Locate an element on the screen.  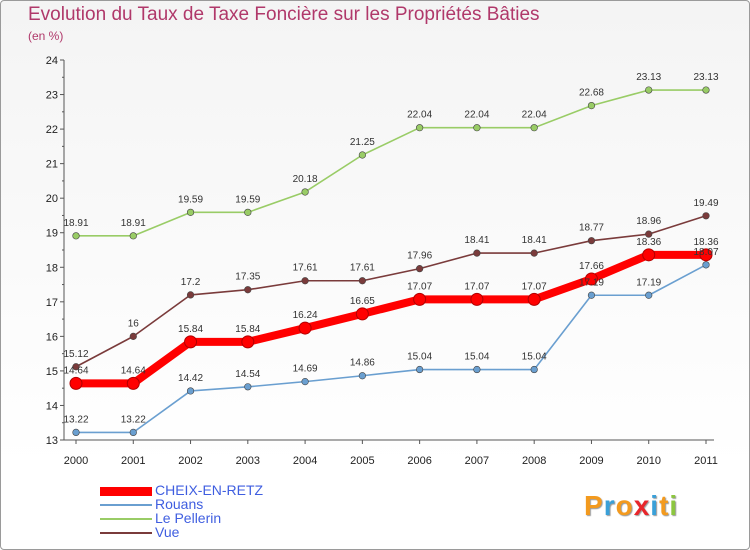
x-tick-label: 2010 is located at coordinates (648, 461).